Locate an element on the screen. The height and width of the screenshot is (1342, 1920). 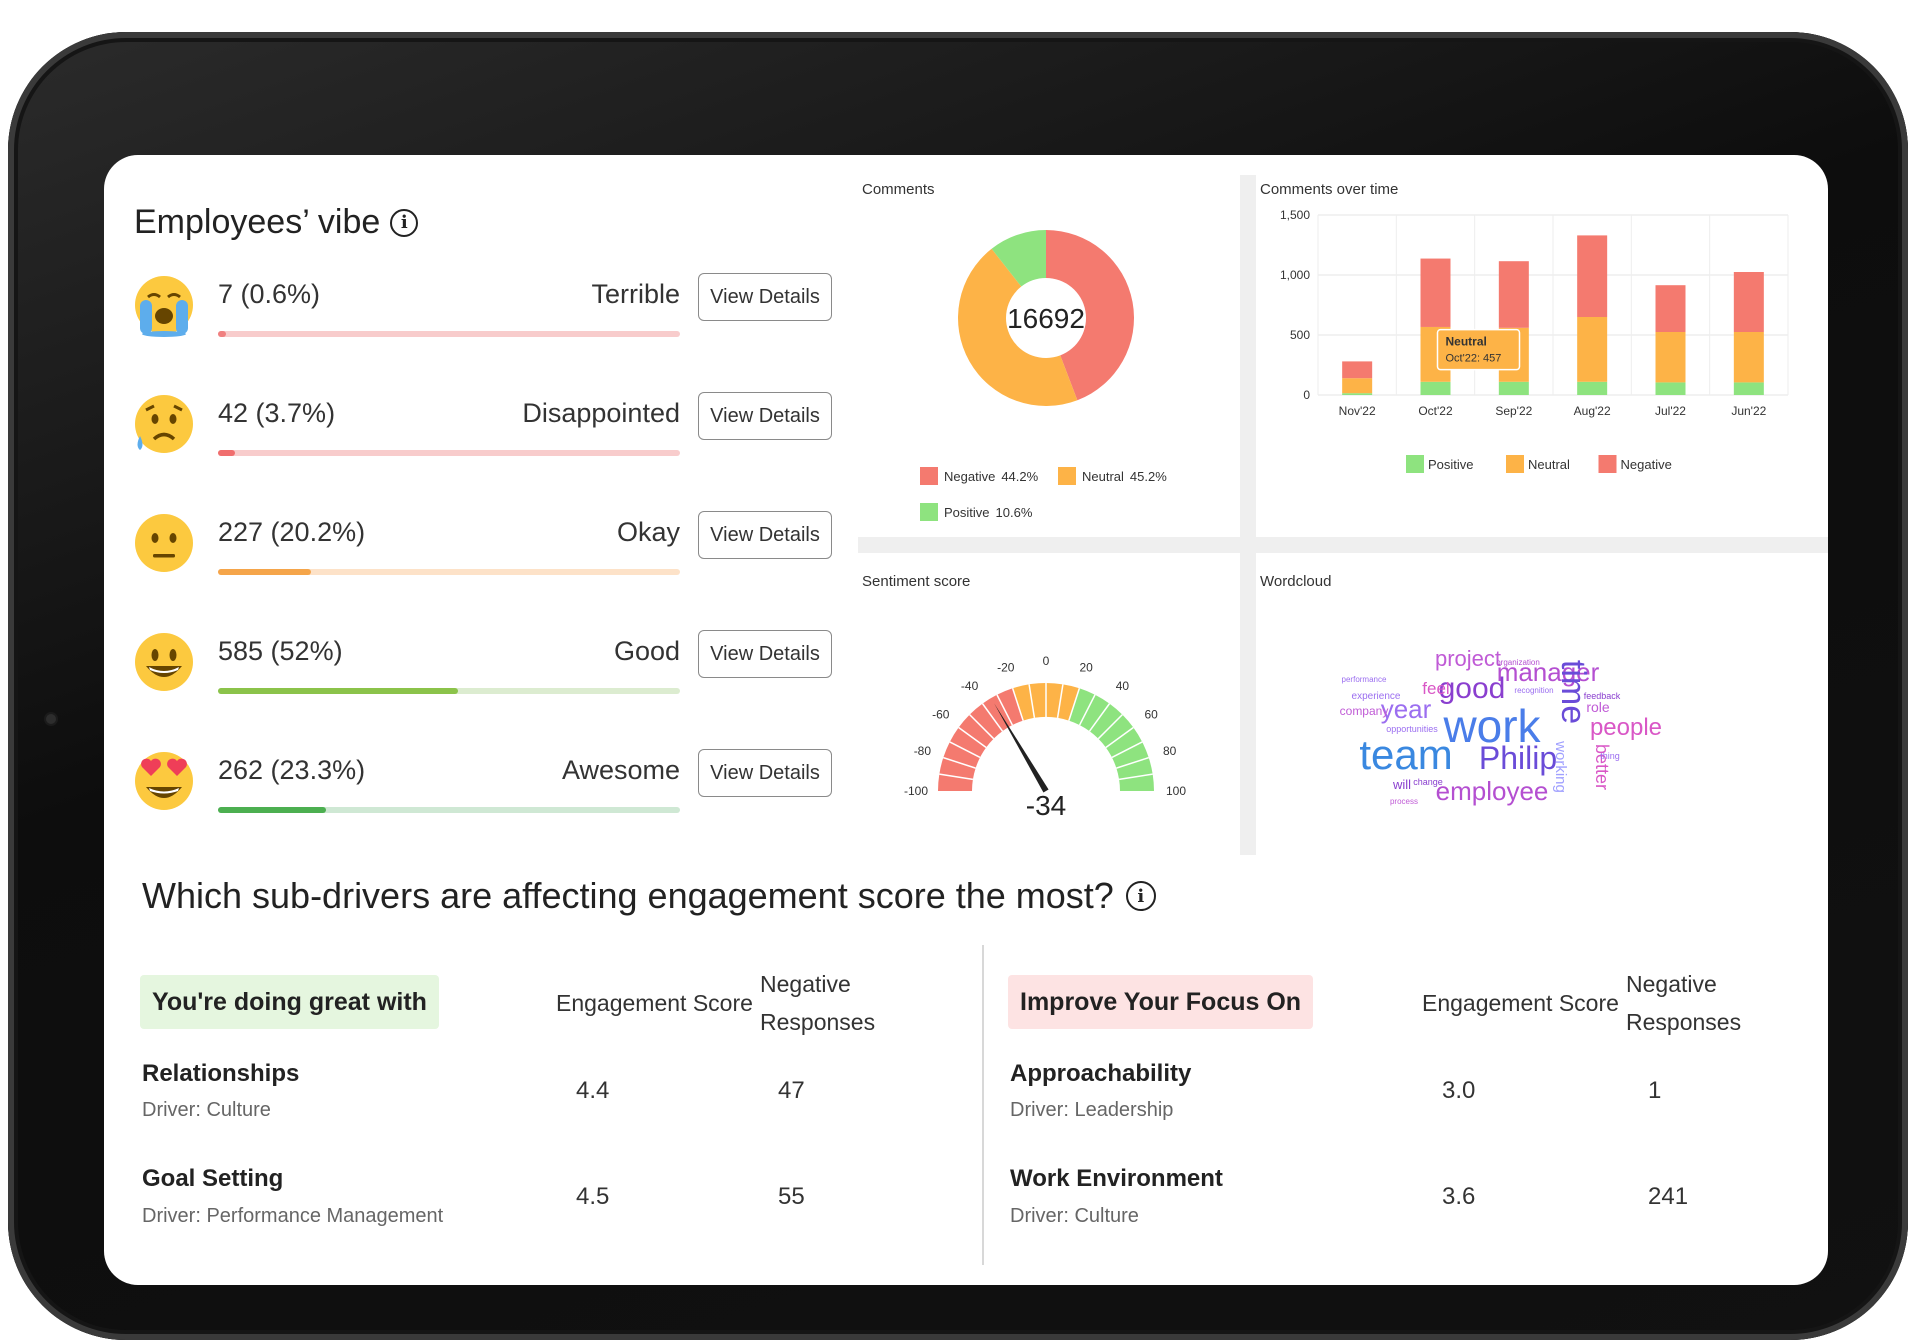
great-pill: You're doing great with is located at coordinates (289, 1002).